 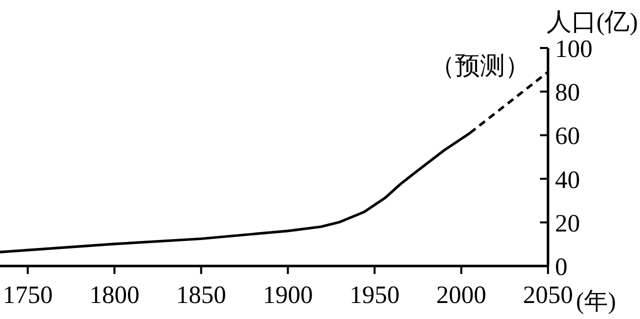 What do you see at coordinates (287, 295) in the screenshot?
I see `x-tick-label: 1900` at bounding box center [287, 295].